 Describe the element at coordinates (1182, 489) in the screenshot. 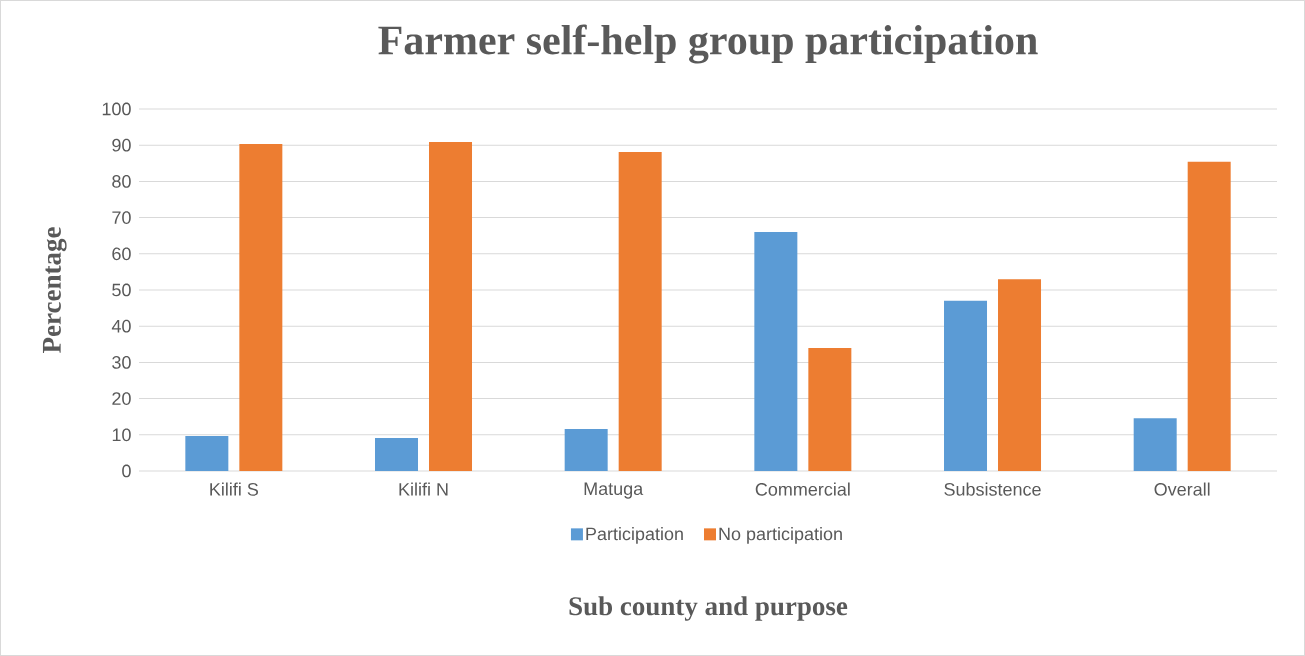

I see `x-tick-label: Overall` at that location.